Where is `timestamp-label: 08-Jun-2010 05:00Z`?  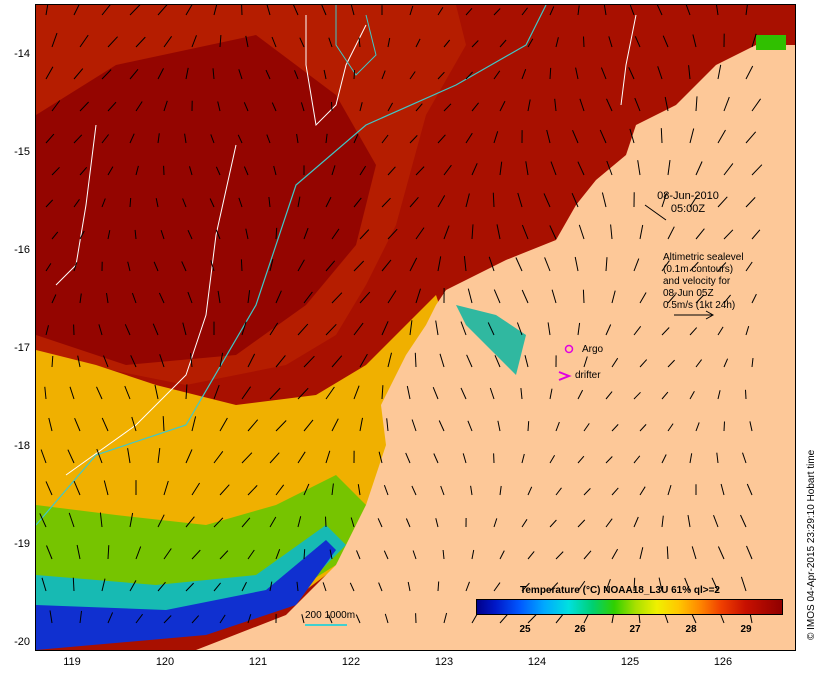 timestamp-label: 08-Jun-2010 05:00Z is located at coordinates (688, 203).